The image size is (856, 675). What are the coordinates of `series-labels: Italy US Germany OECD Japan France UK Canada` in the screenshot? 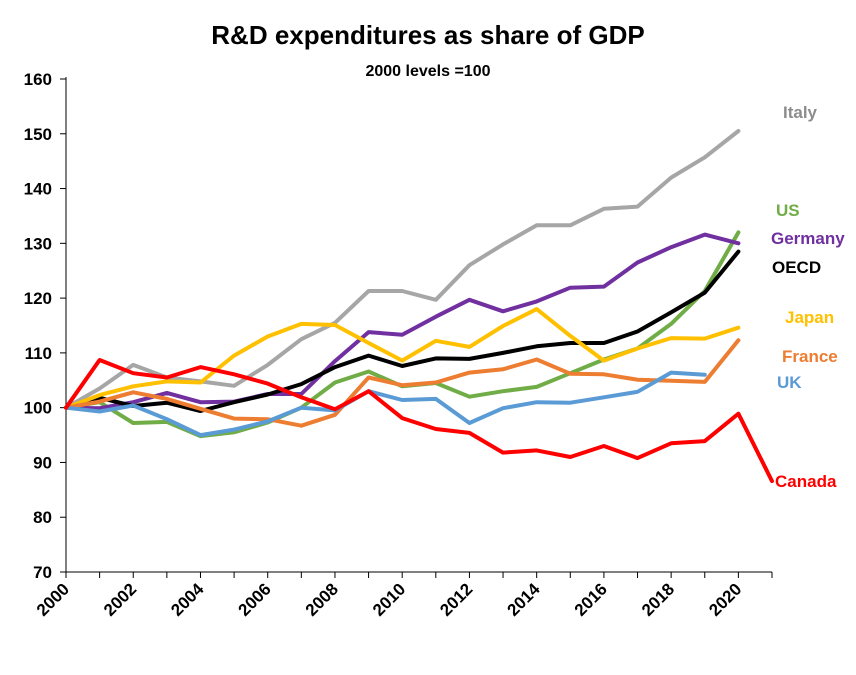 It's located at (808, 297).